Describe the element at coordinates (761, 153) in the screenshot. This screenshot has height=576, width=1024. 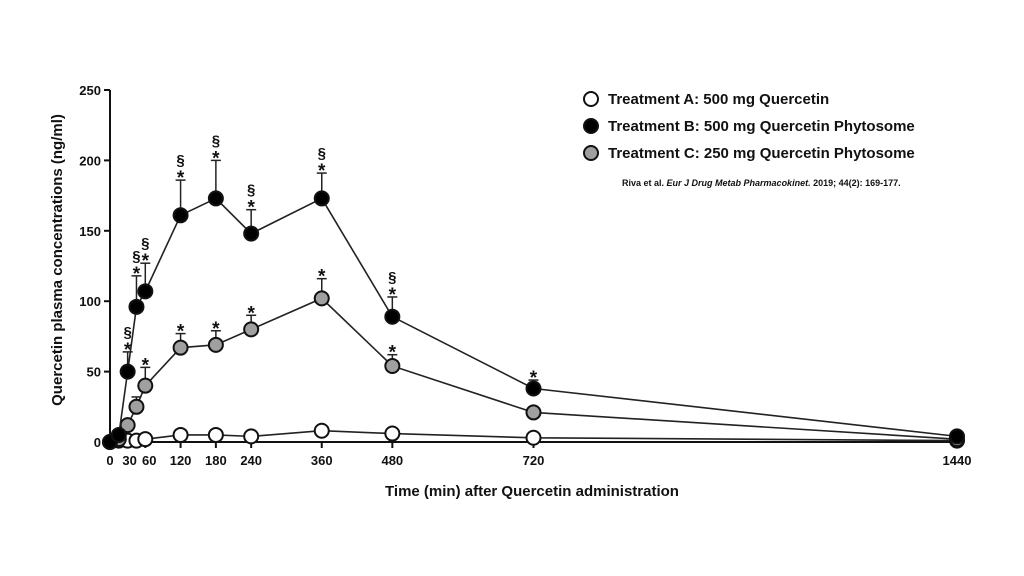
I see `legend-label: Treatment C: 250 mg Quercetin Phytosome` at that location.